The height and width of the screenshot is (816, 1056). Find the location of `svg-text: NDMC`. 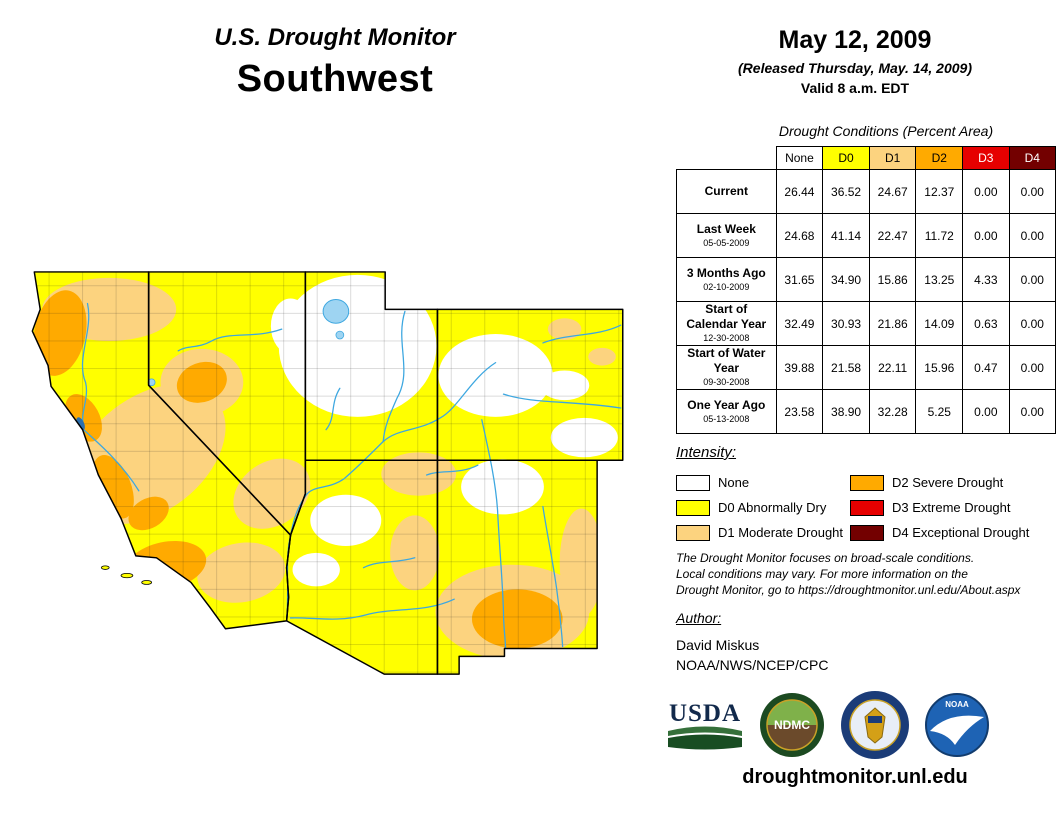

svg-text: NDMC is located at coordinates (792, 725).